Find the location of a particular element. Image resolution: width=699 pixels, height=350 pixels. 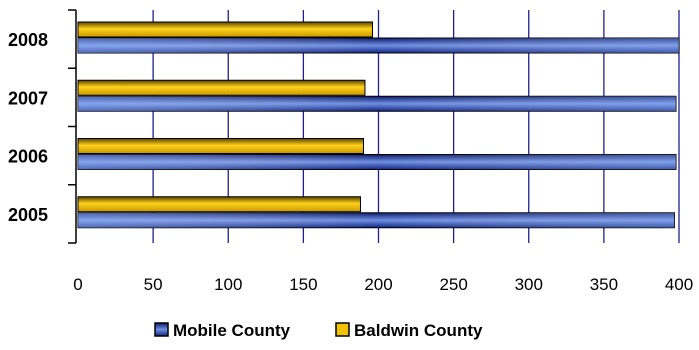

bar-mobile-county-sheen-2008 is located at coordinates (378, 45).